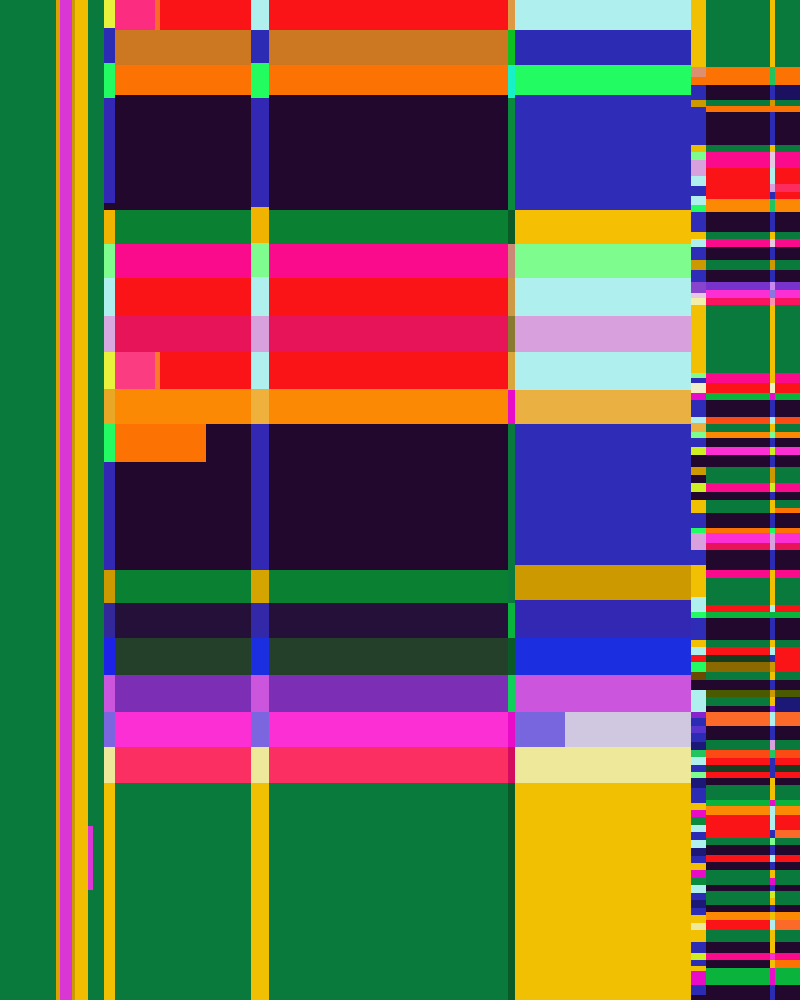  I want to click on grid-col-c11-band, so click(603, 371).